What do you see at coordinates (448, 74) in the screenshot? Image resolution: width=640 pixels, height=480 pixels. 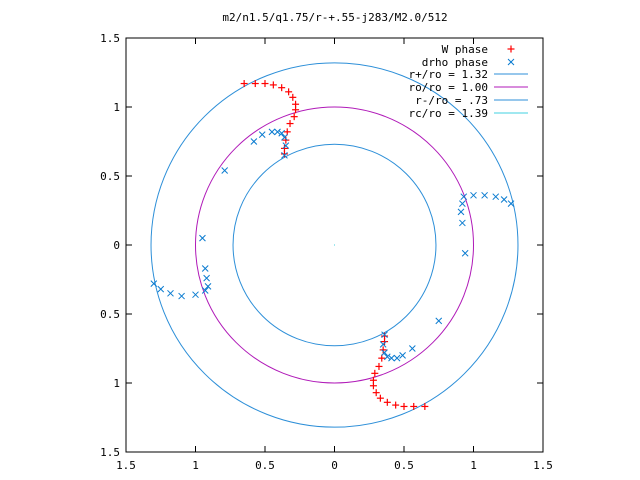 I see `legend-label-r-plus: r+/ro = 1.32` at bounding box center [448, 74].